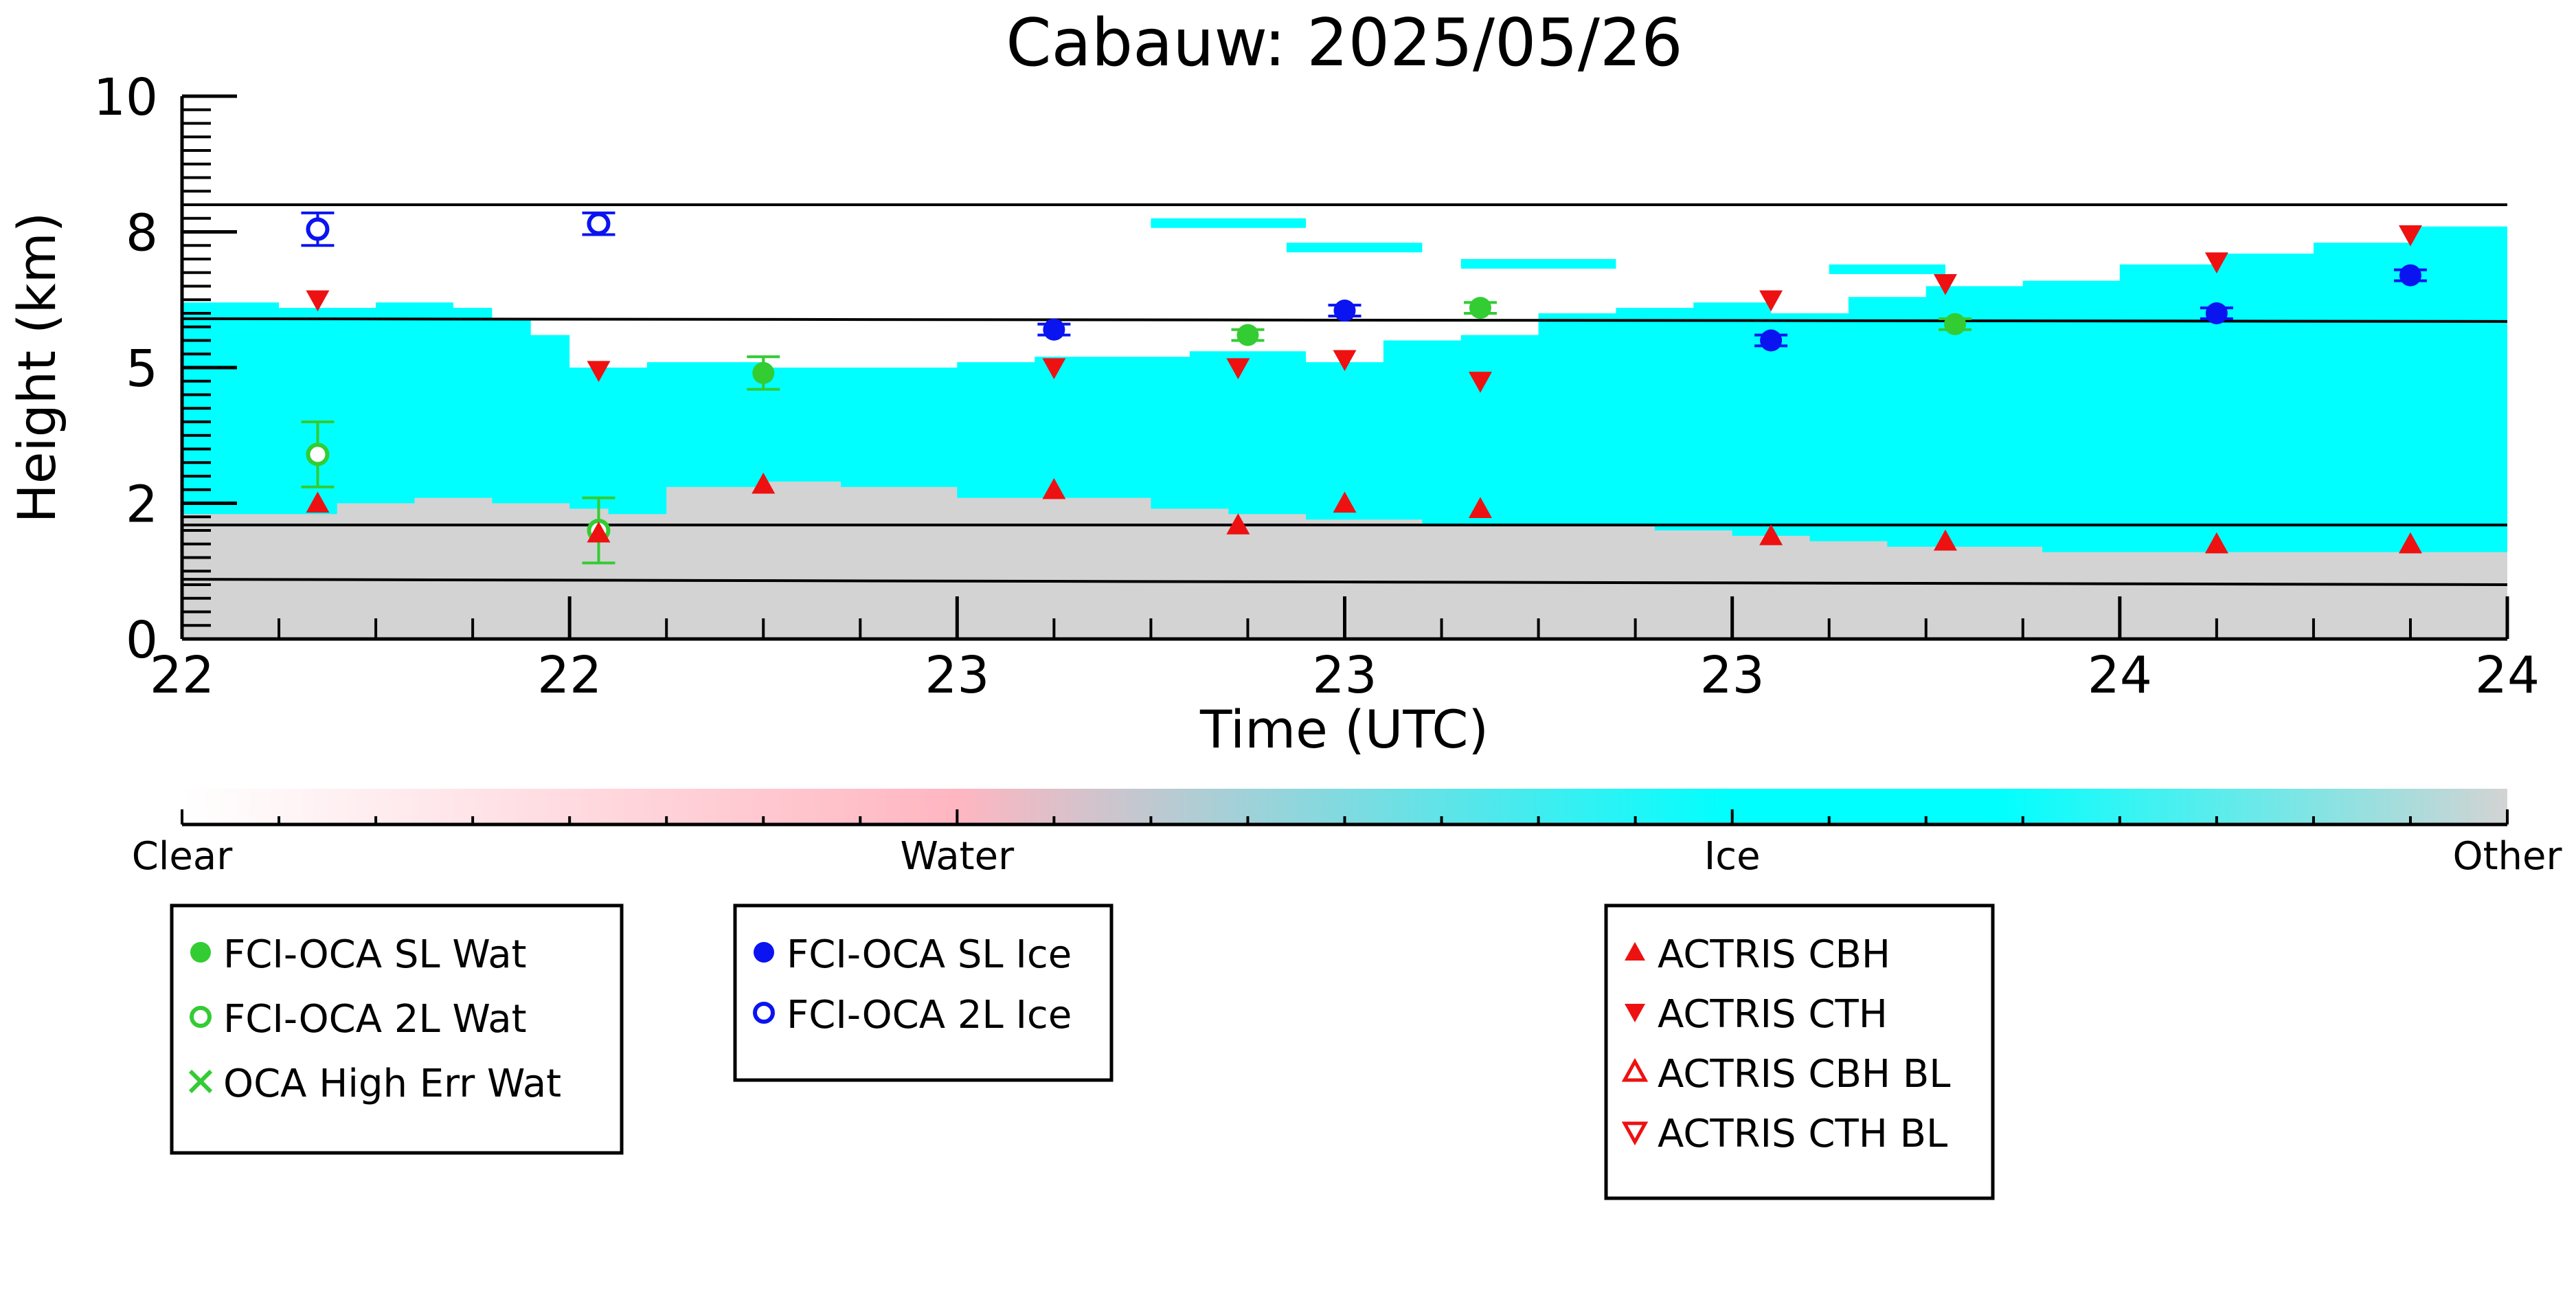 The width and height of the screenshot is (2576, 1291). Describe the element at coordinates (958, 856) in the screenshot. I see `colorbar-label: Water` at that location.